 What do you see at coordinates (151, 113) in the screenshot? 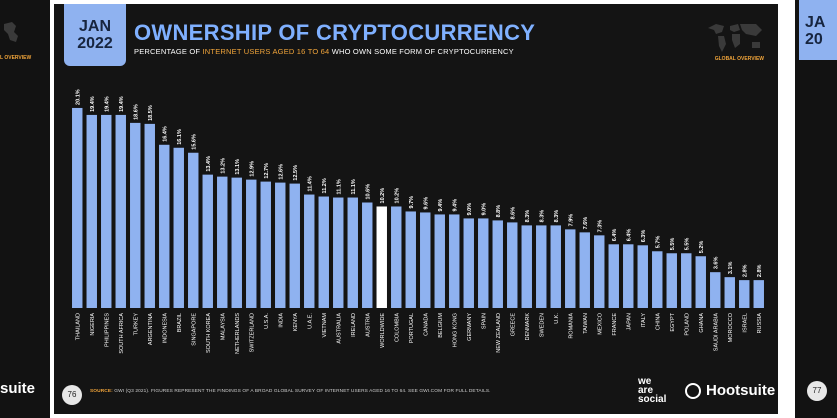
I see `value-label: 18.5%` at bounding box center [151, 113].